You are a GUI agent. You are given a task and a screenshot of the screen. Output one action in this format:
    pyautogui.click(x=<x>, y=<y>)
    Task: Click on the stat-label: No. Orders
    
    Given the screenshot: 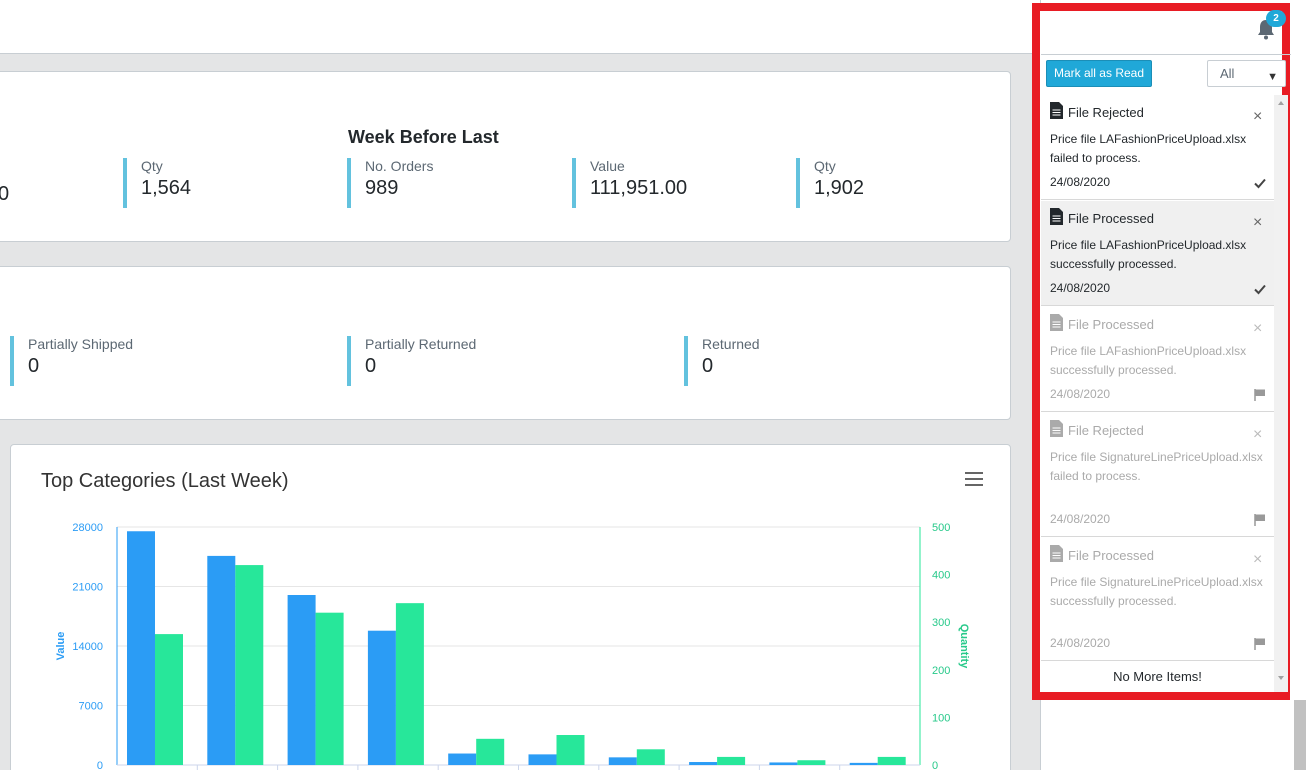 What is the action you would take?
    pyautogui.click(x=399, y=166)
    